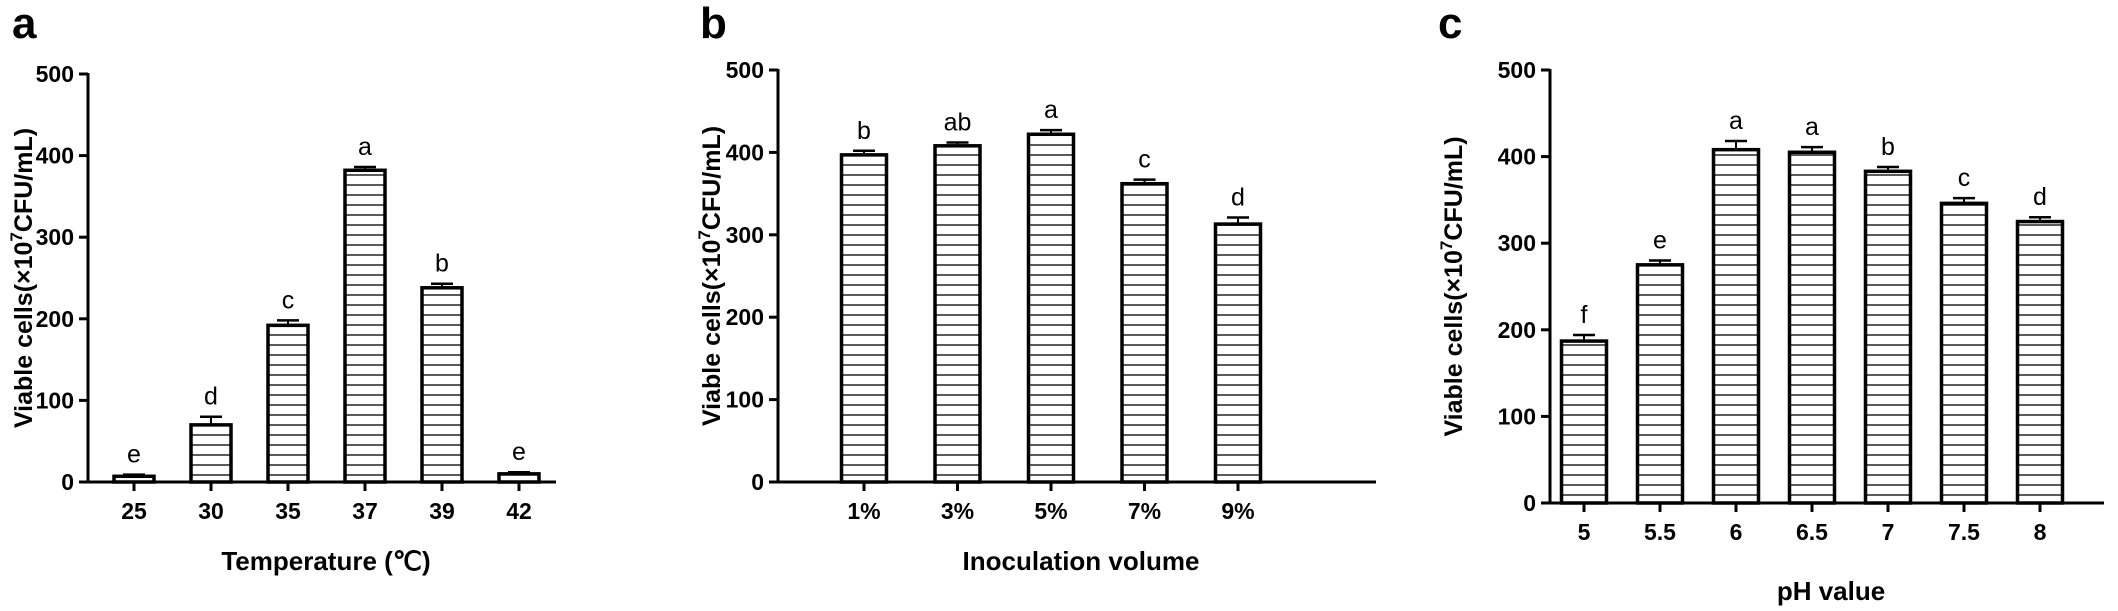 The height and width of the screenshot is (611, 2118). What do you see at coordinates (1888, 532) in the screenshot?
I see `x-tick-label: 7` at bounding box center [1888, 532].